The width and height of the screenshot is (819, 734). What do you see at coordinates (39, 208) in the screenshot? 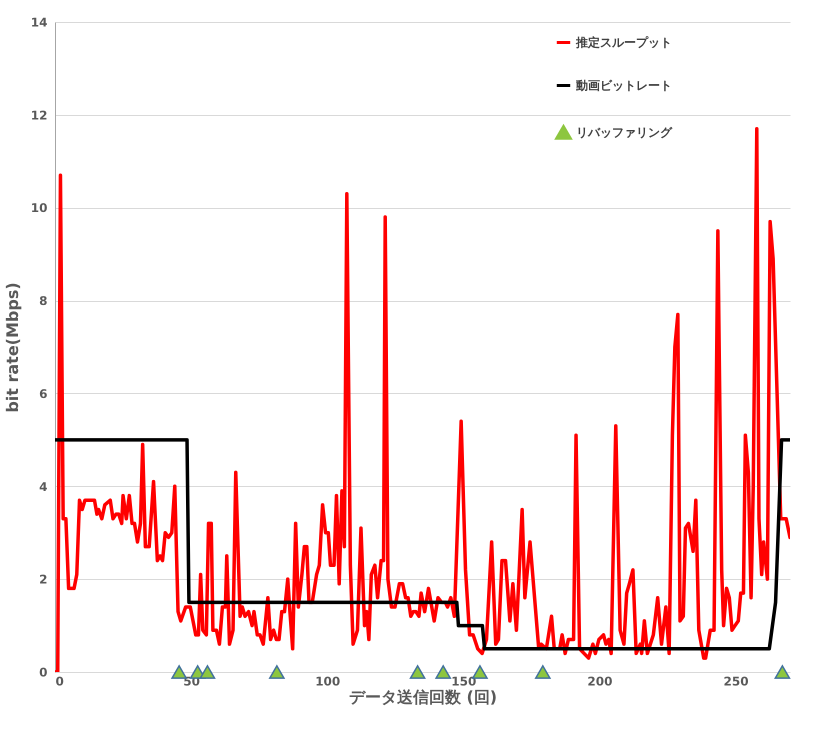
I see `y-tick-label: 10` at bounding box center [39, 208].